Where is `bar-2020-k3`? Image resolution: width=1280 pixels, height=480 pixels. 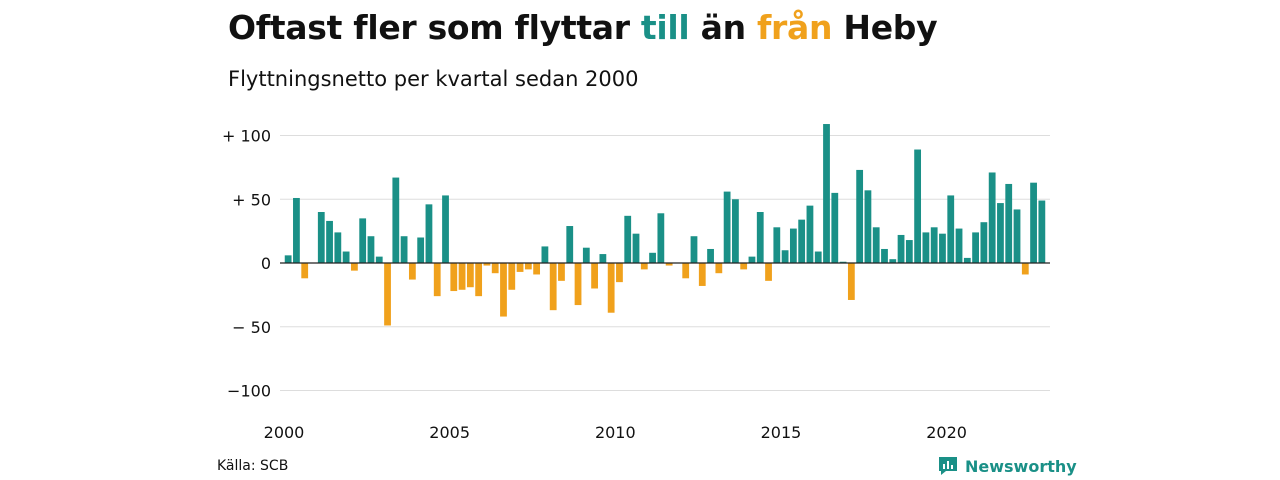
bar-2020-k3 is located at coordinates (967, 260).